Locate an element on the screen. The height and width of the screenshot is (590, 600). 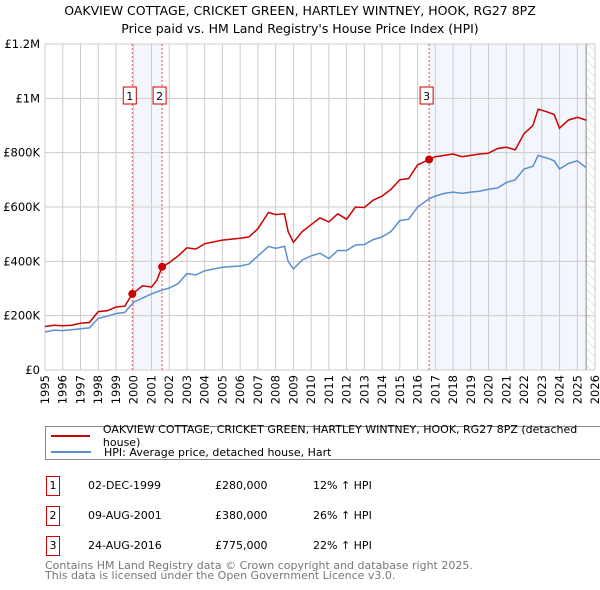
x-tick-label: 2020 is located at coordinates (489, 389).